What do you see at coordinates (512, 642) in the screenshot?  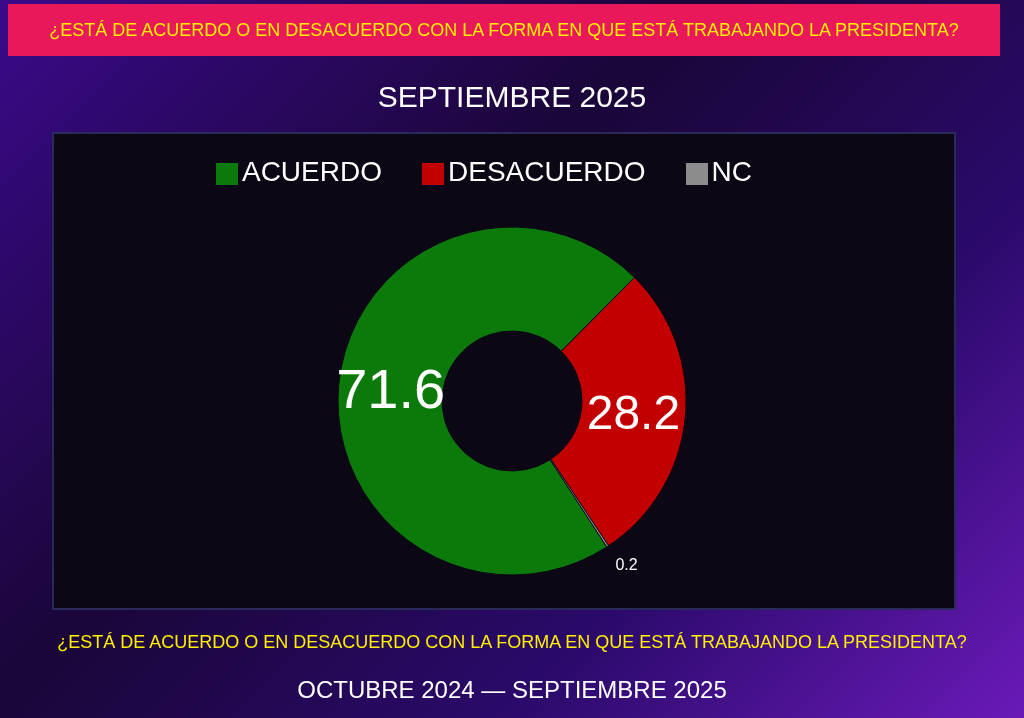 I see `text: ¿ESTÁ DE ACUERDO O EN DESACUERDO CON LA FORMA EN QUE ESTÁ TRABAJANDO LA PRESIDENTA?` at bounding box center [512, 642].